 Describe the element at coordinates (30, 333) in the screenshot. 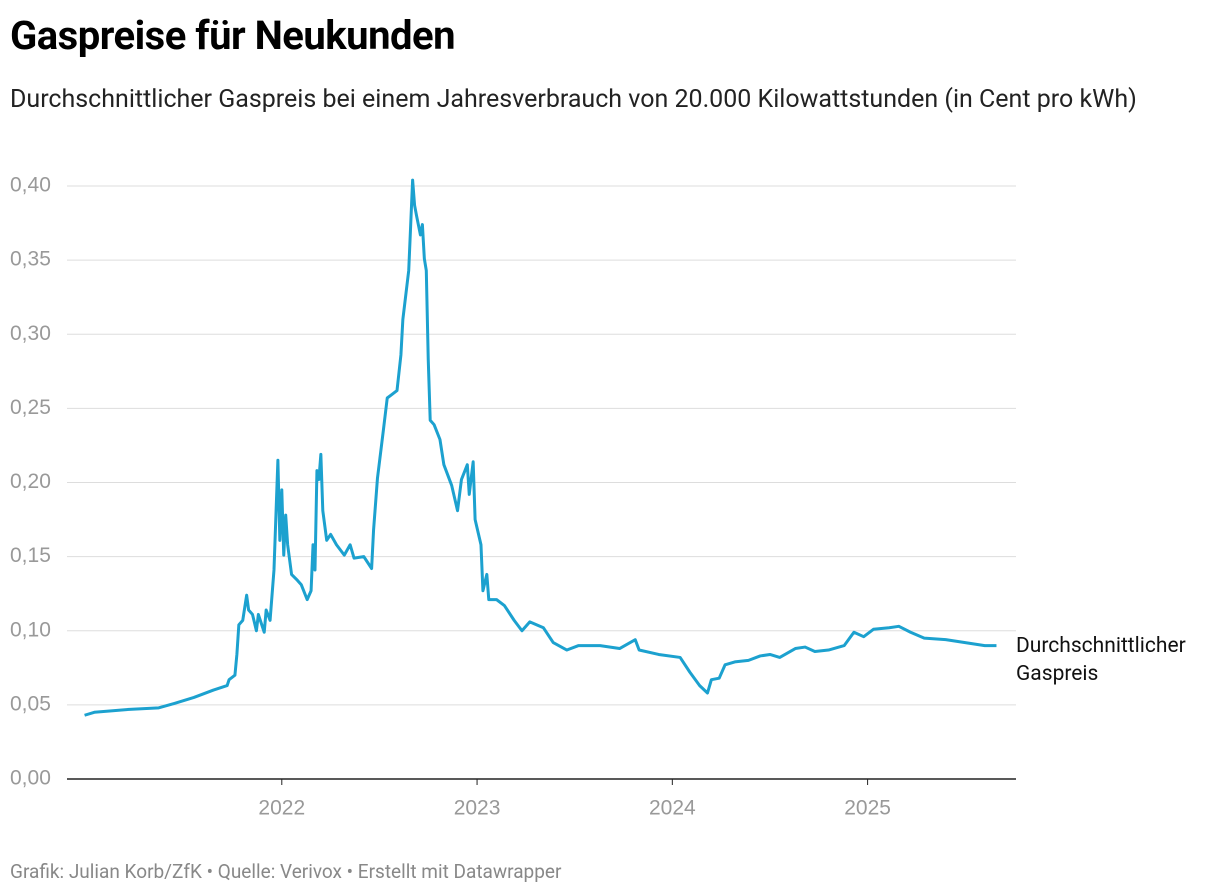

I see `y-tick-label: 0,30` at that location.